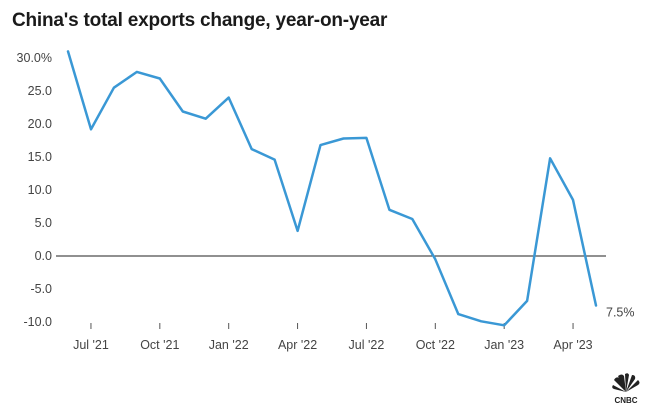  I want to click on y-tick-label: 5.0, so click(43, 223).